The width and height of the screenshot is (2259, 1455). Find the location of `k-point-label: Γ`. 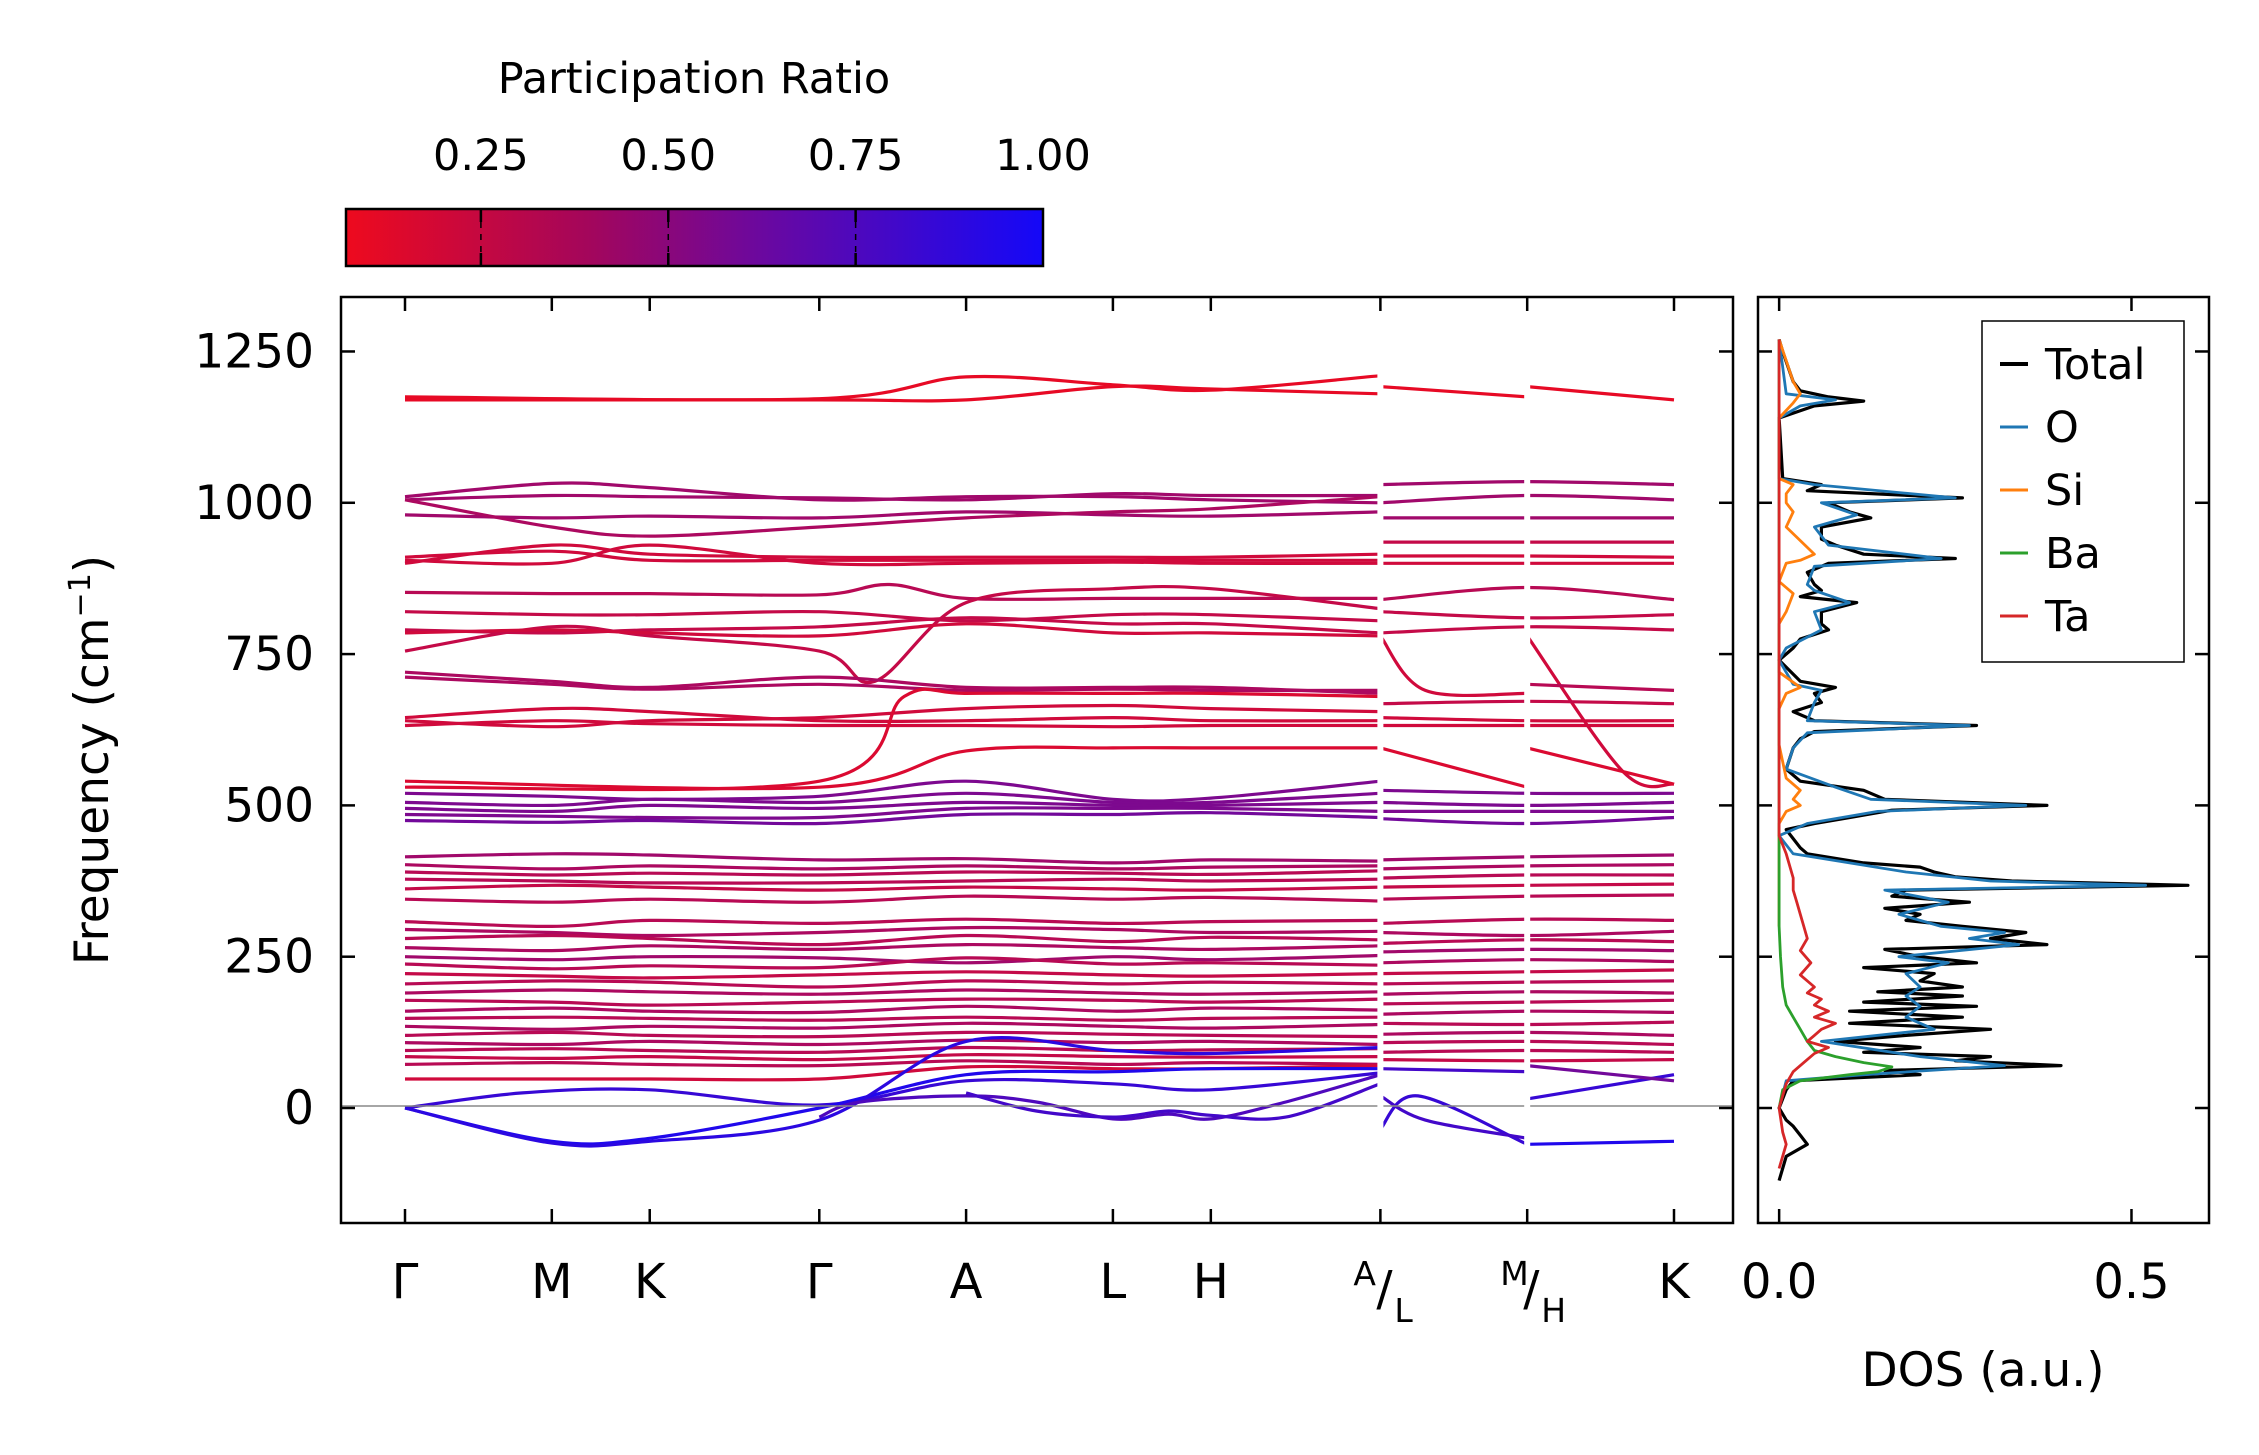

k-point-label: Γ is located at coordinates (405, 1282).